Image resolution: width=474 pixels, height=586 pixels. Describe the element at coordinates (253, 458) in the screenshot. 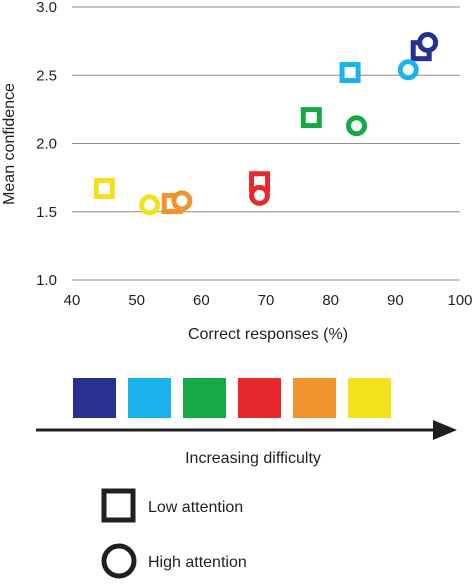

I see `difficulty-label: Increasing difficulty` at that location.